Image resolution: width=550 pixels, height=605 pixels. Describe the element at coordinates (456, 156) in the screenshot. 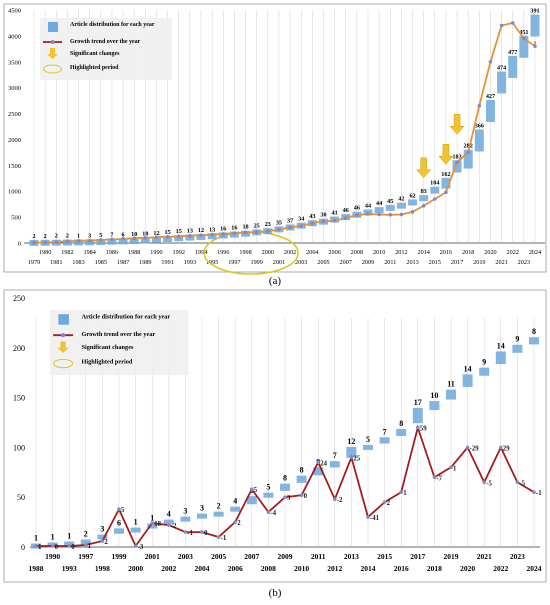

I see `bar-value-label: 183` at that location.